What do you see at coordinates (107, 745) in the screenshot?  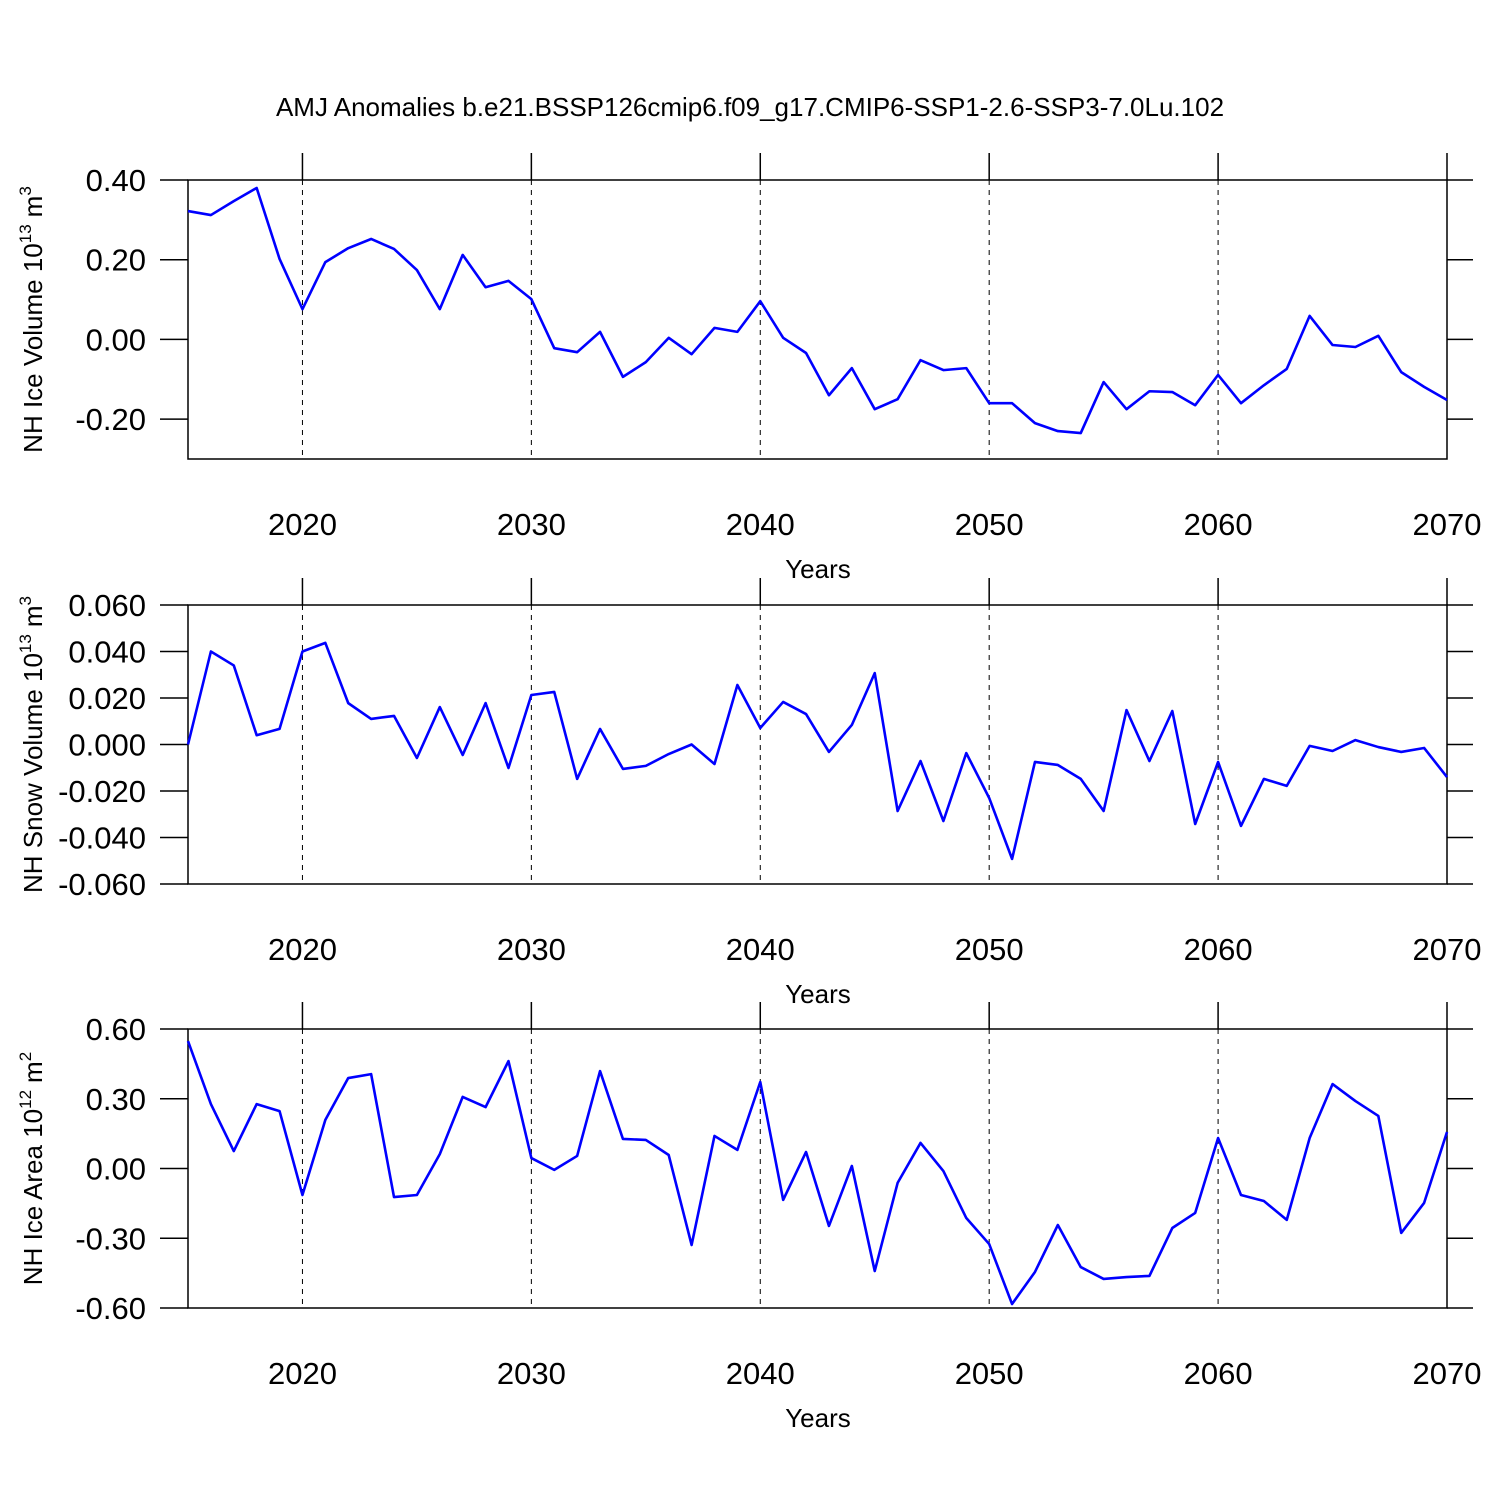 I see `y-tick-label: 0.000` at bounding box center [107, 745].